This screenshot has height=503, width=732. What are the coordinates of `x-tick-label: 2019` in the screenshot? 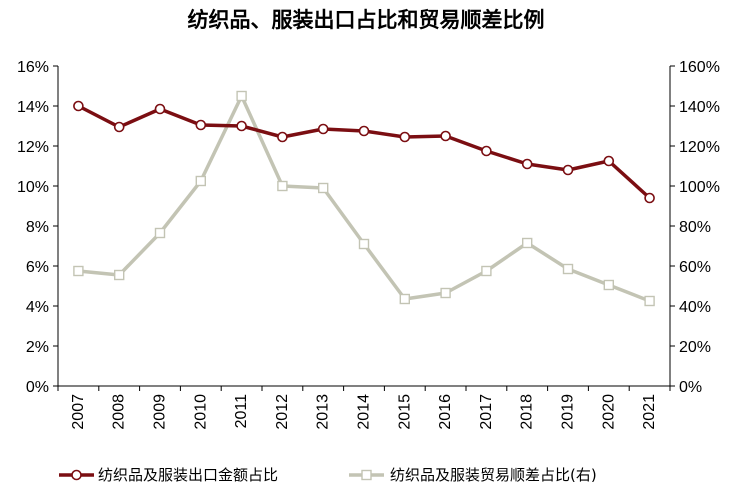 It's located at (568, 412).